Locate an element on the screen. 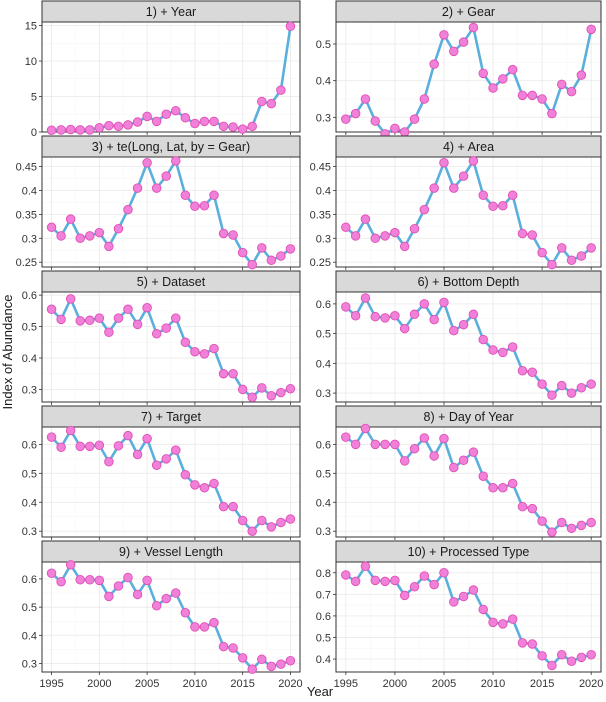  y-tick-label: 0.35 is located at coordinates (26, 215).